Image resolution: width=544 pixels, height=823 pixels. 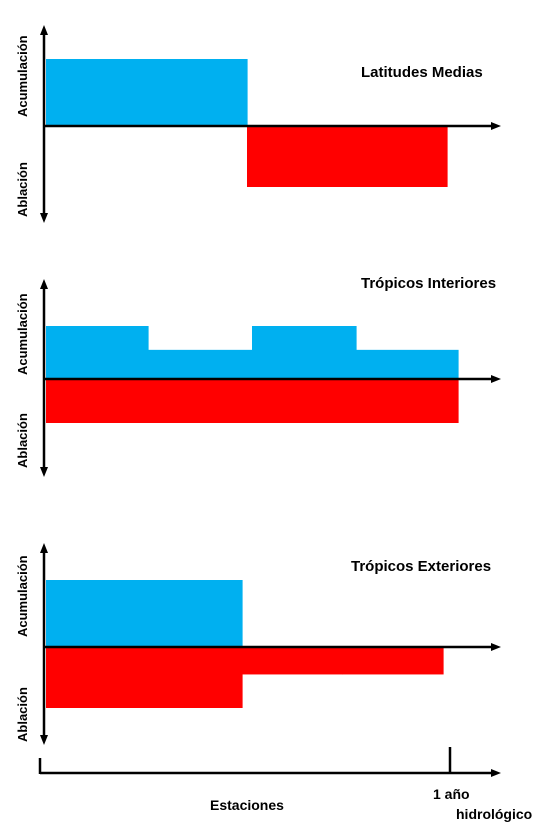 What do you see at coordinates (422, 72) in the screenshot?
I see `panel-1-title: Latitudes Medias` at bounding box center [422, 72].